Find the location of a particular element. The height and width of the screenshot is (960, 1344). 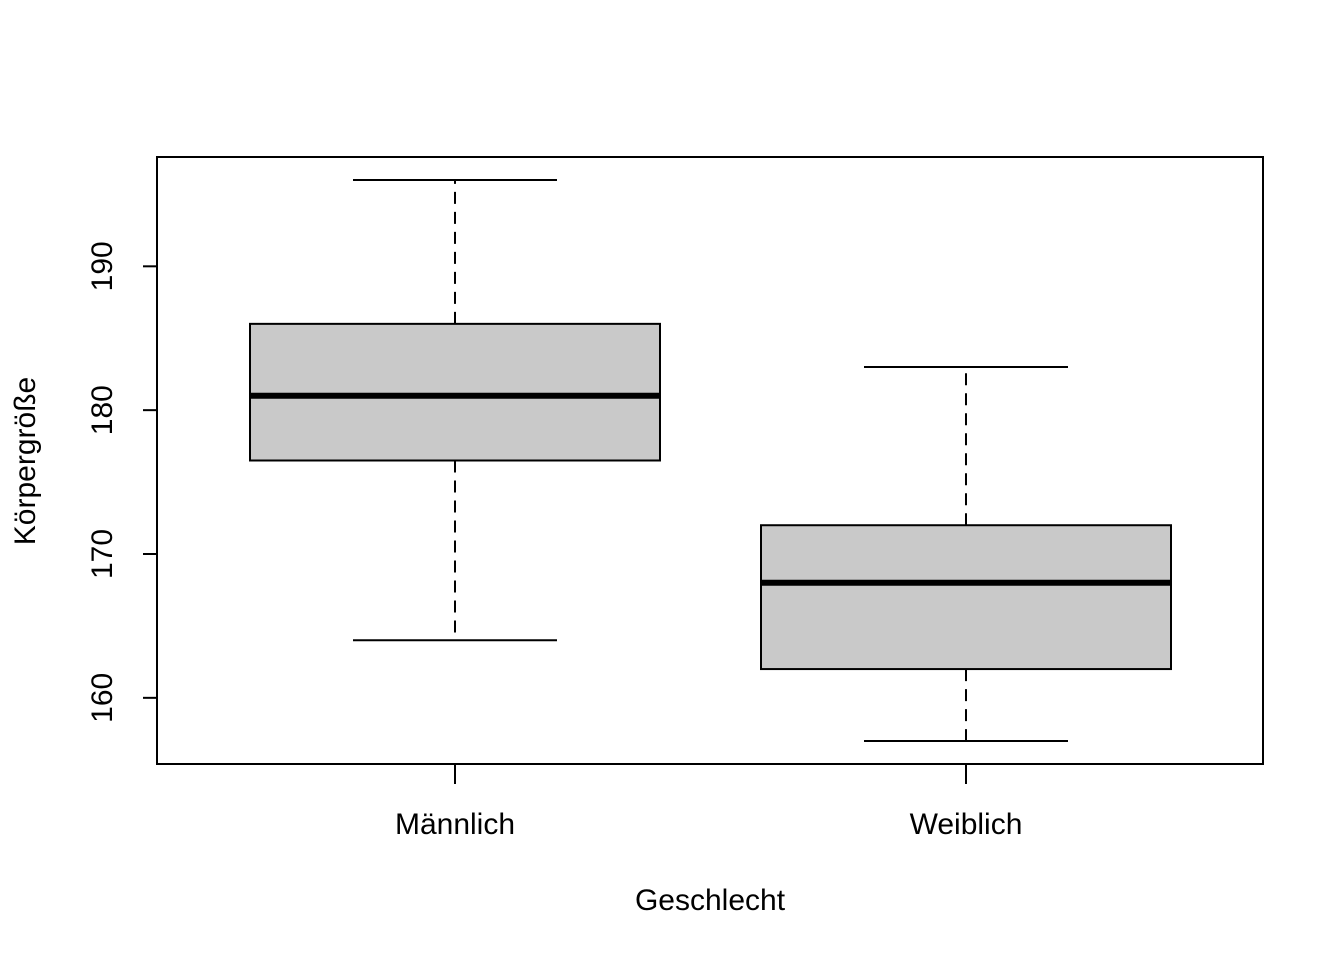

x-tick-label: Männlich is located at coordinates (455, 824).